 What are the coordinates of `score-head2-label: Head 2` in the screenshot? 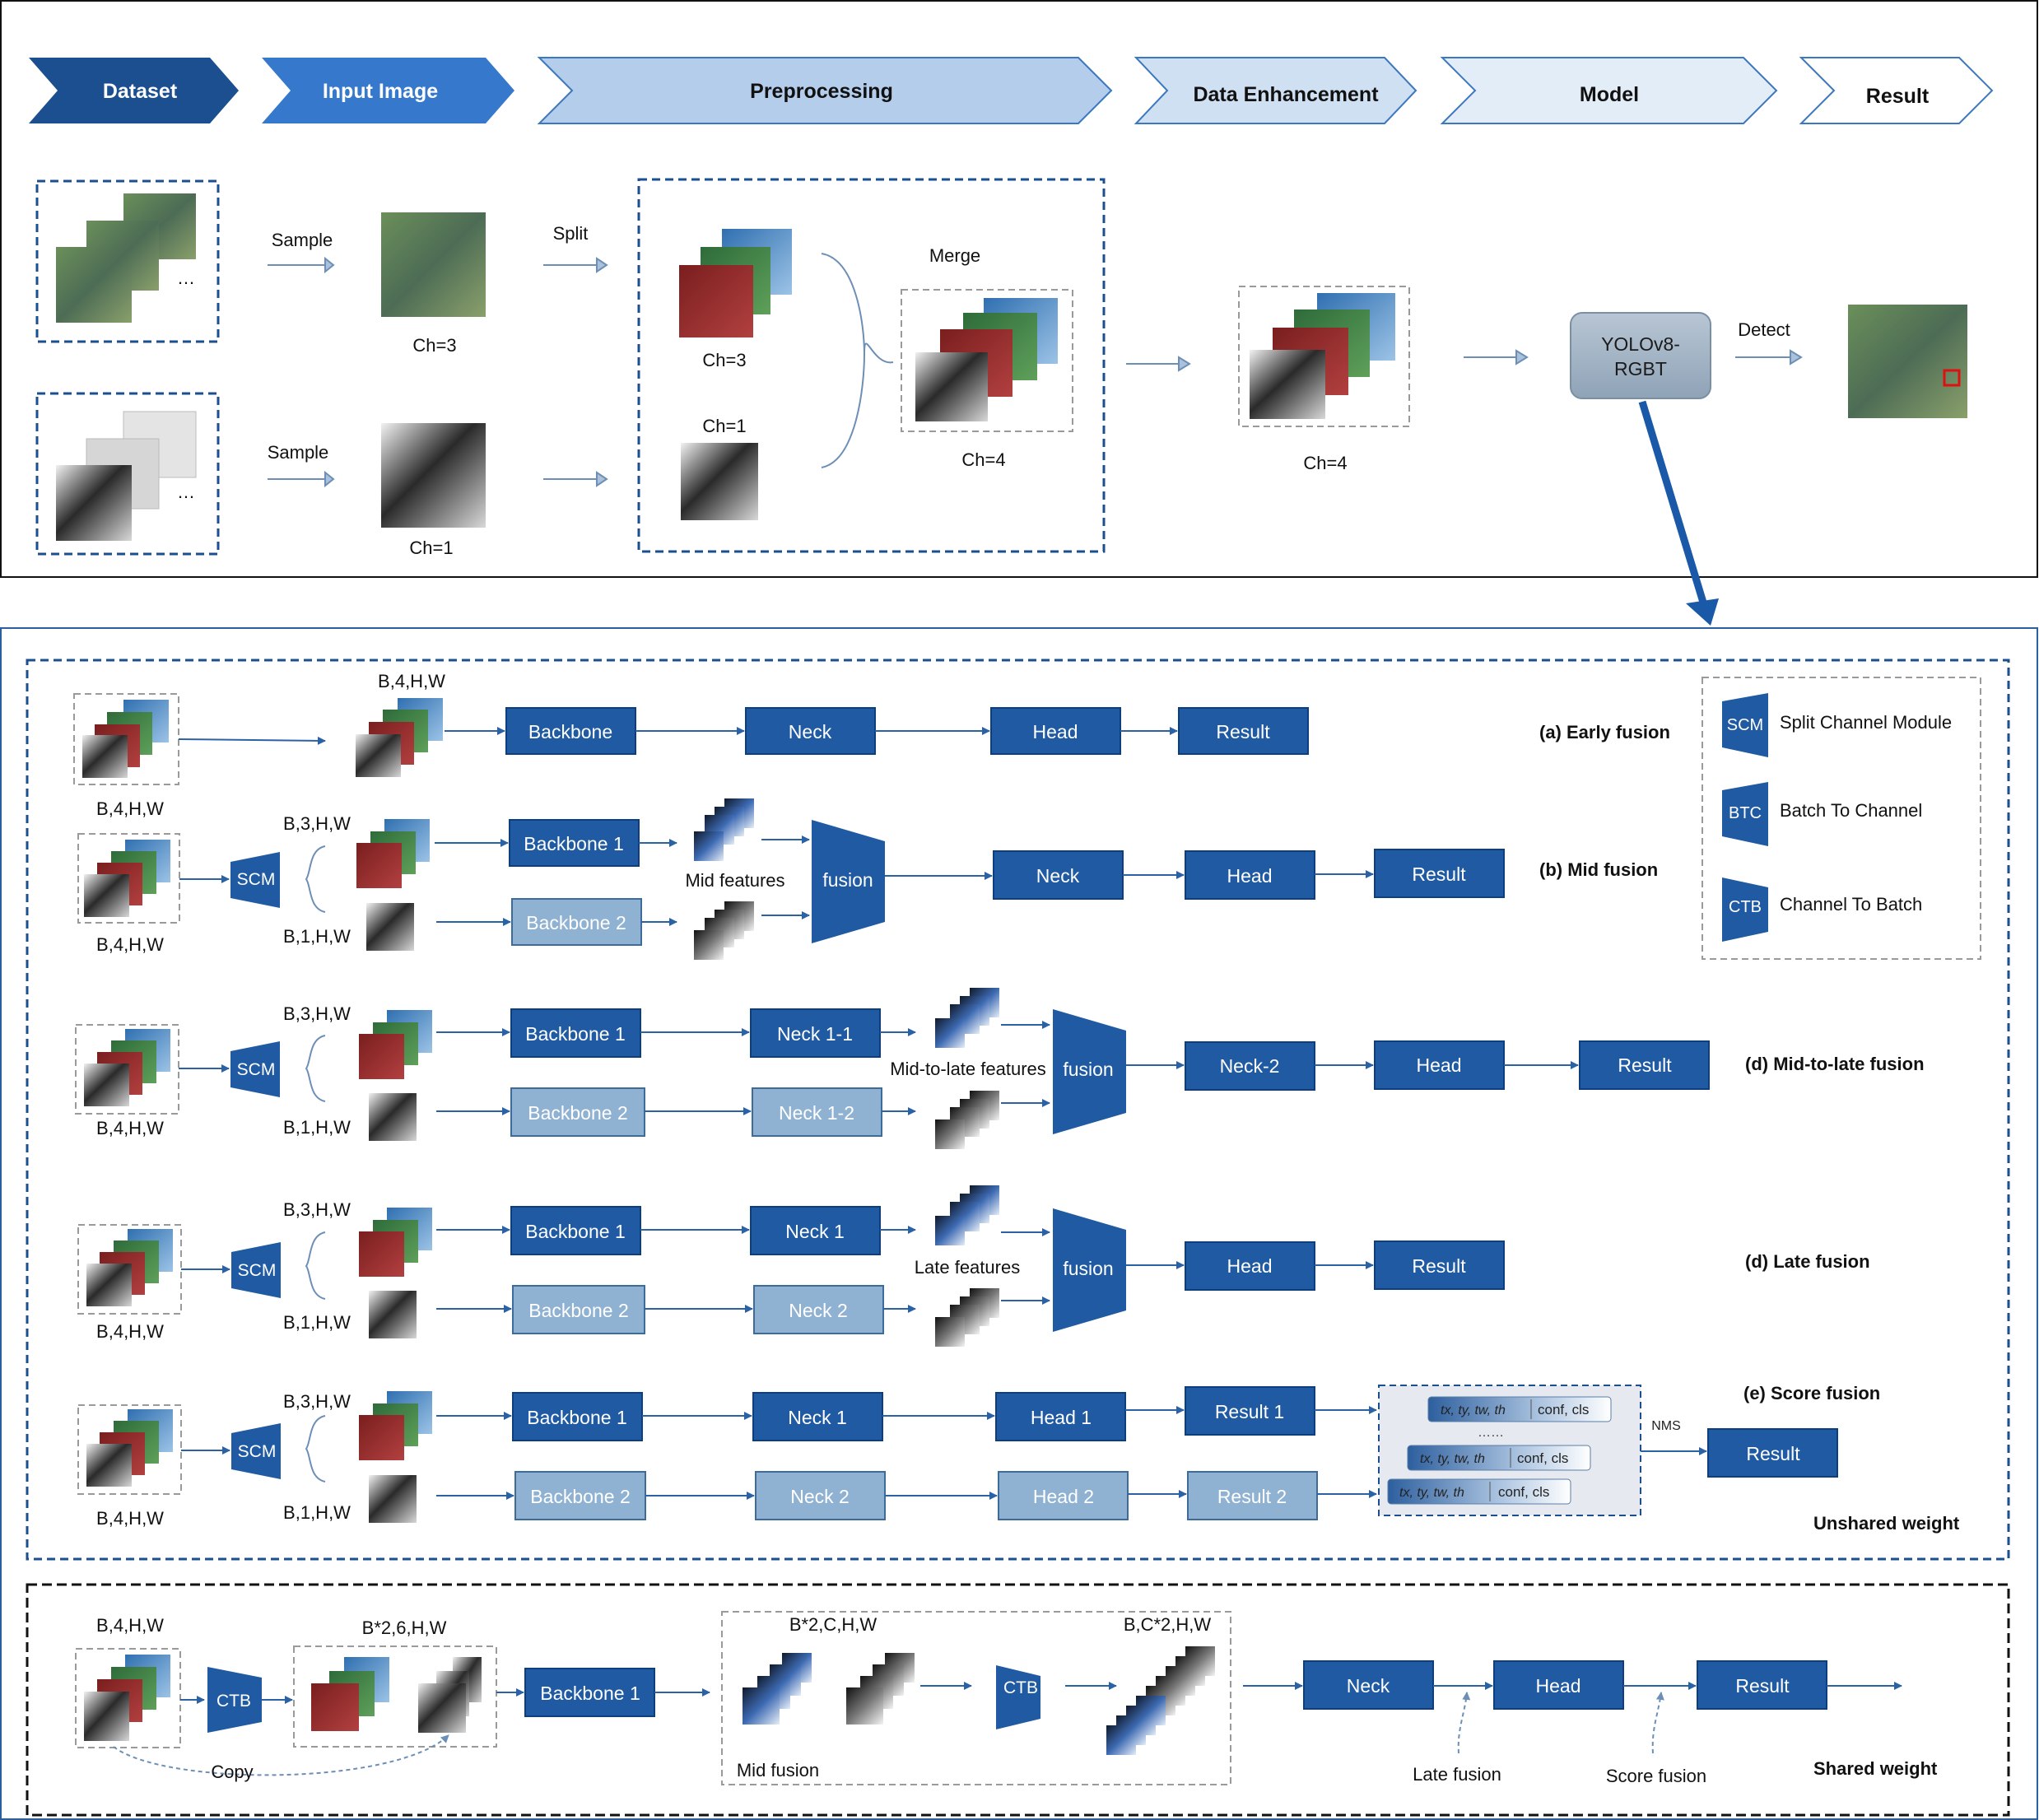 It's located at (1063, 1496).